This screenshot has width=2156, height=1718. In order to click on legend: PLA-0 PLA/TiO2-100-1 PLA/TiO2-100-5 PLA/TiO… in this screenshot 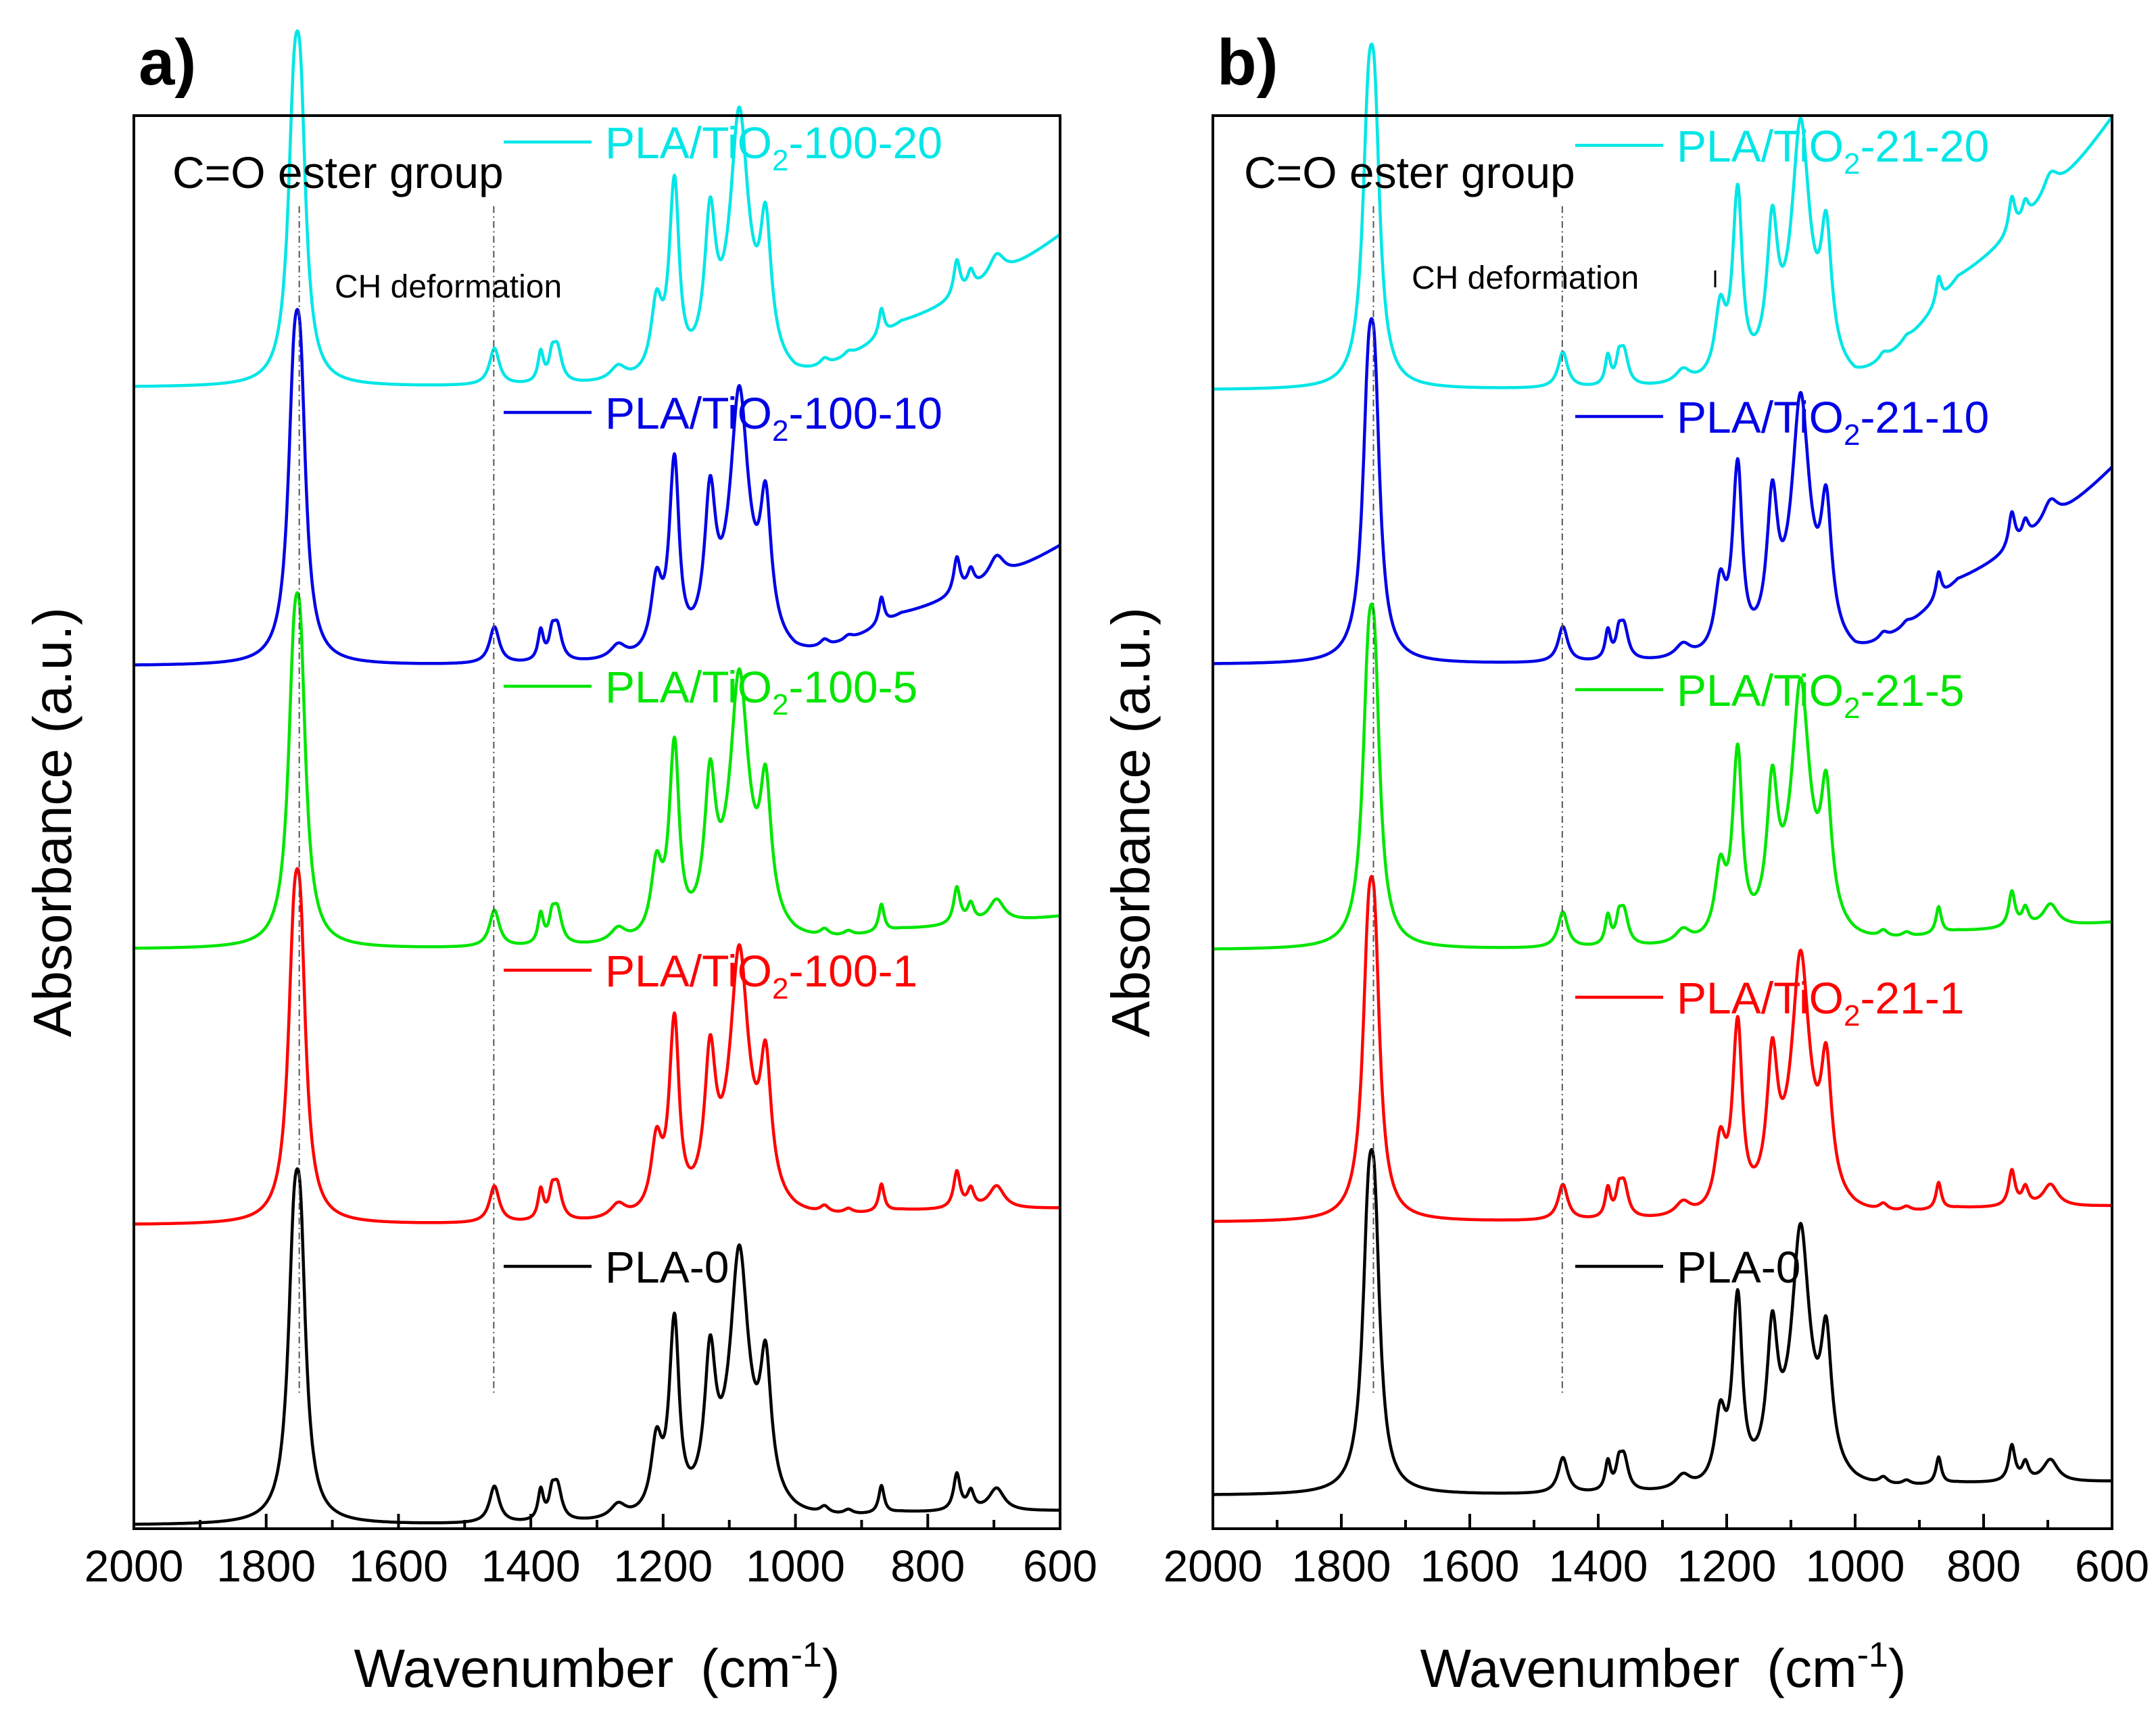, I will do `click(723, 705)`.